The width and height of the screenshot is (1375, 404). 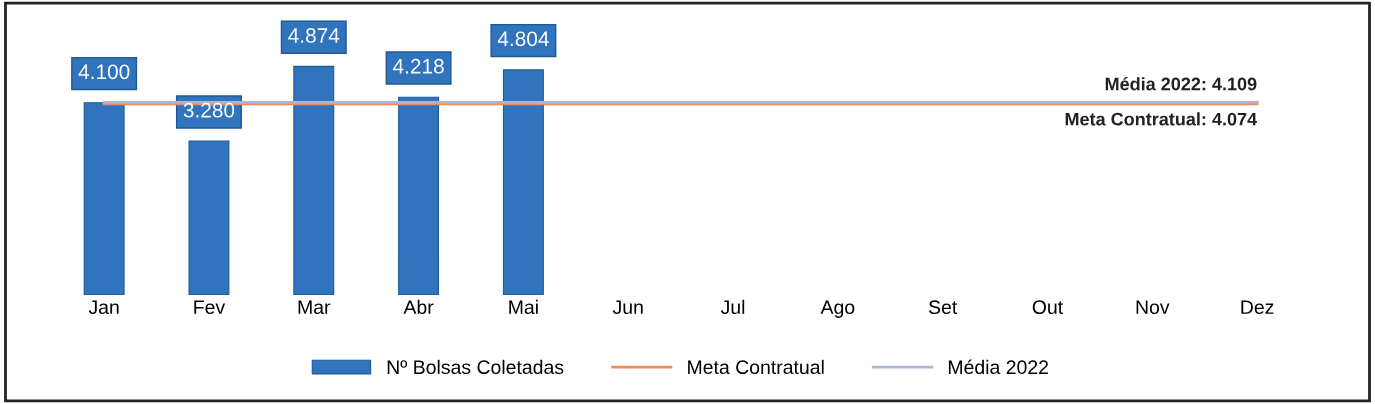 I want to click on legend-label: Nº Bolsas Coletadas, so click(x=475, y=367).